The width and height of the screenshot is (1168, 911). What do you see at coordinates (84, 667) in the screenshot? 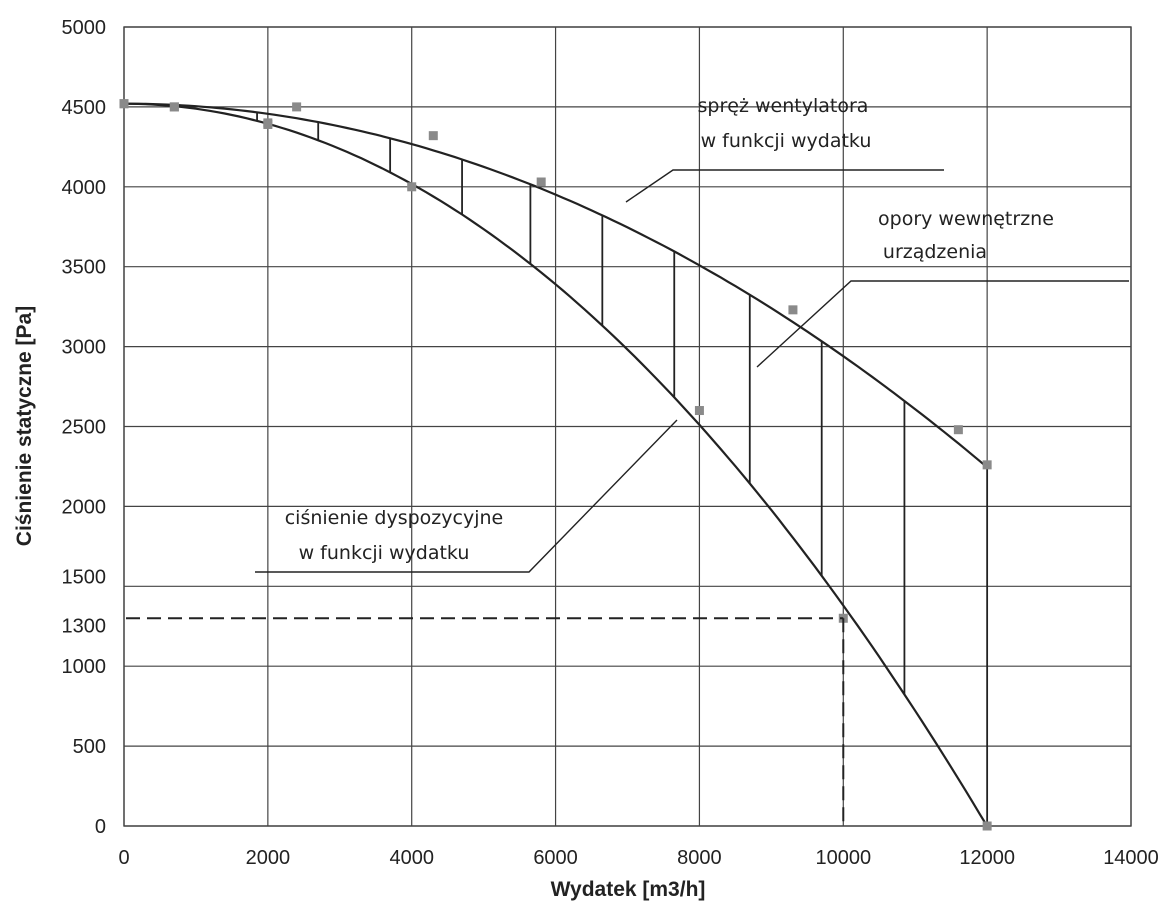
I see `y-tick-label: 1000` at bounding box center [84, 667].